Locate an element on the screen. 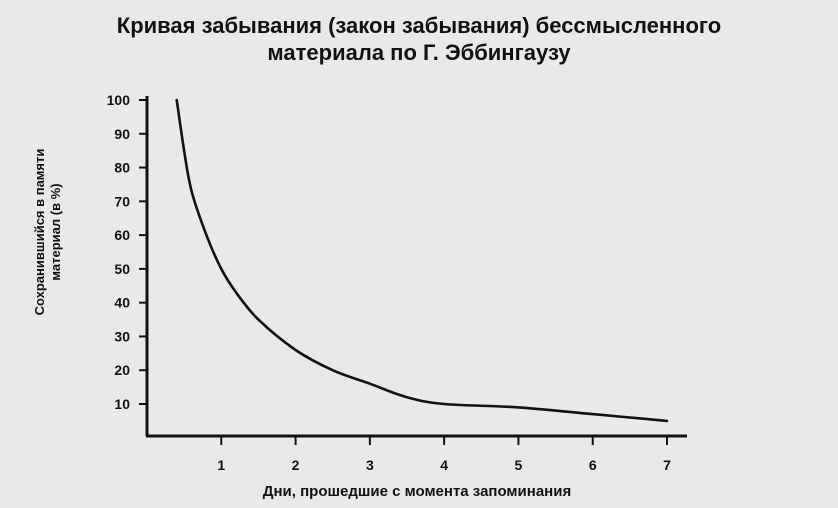 This screenshot has height=508, width=838. y-tick-label-50: 50 is located at coordinates (122, 269).